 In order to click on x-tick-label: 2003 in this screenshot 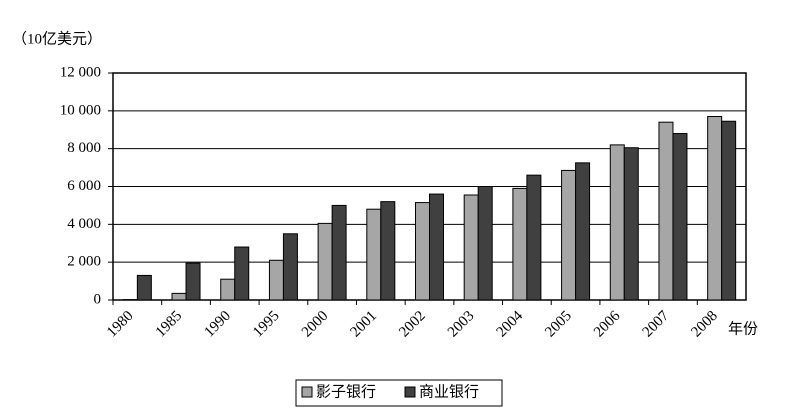, I will do `click(461, 324)`.